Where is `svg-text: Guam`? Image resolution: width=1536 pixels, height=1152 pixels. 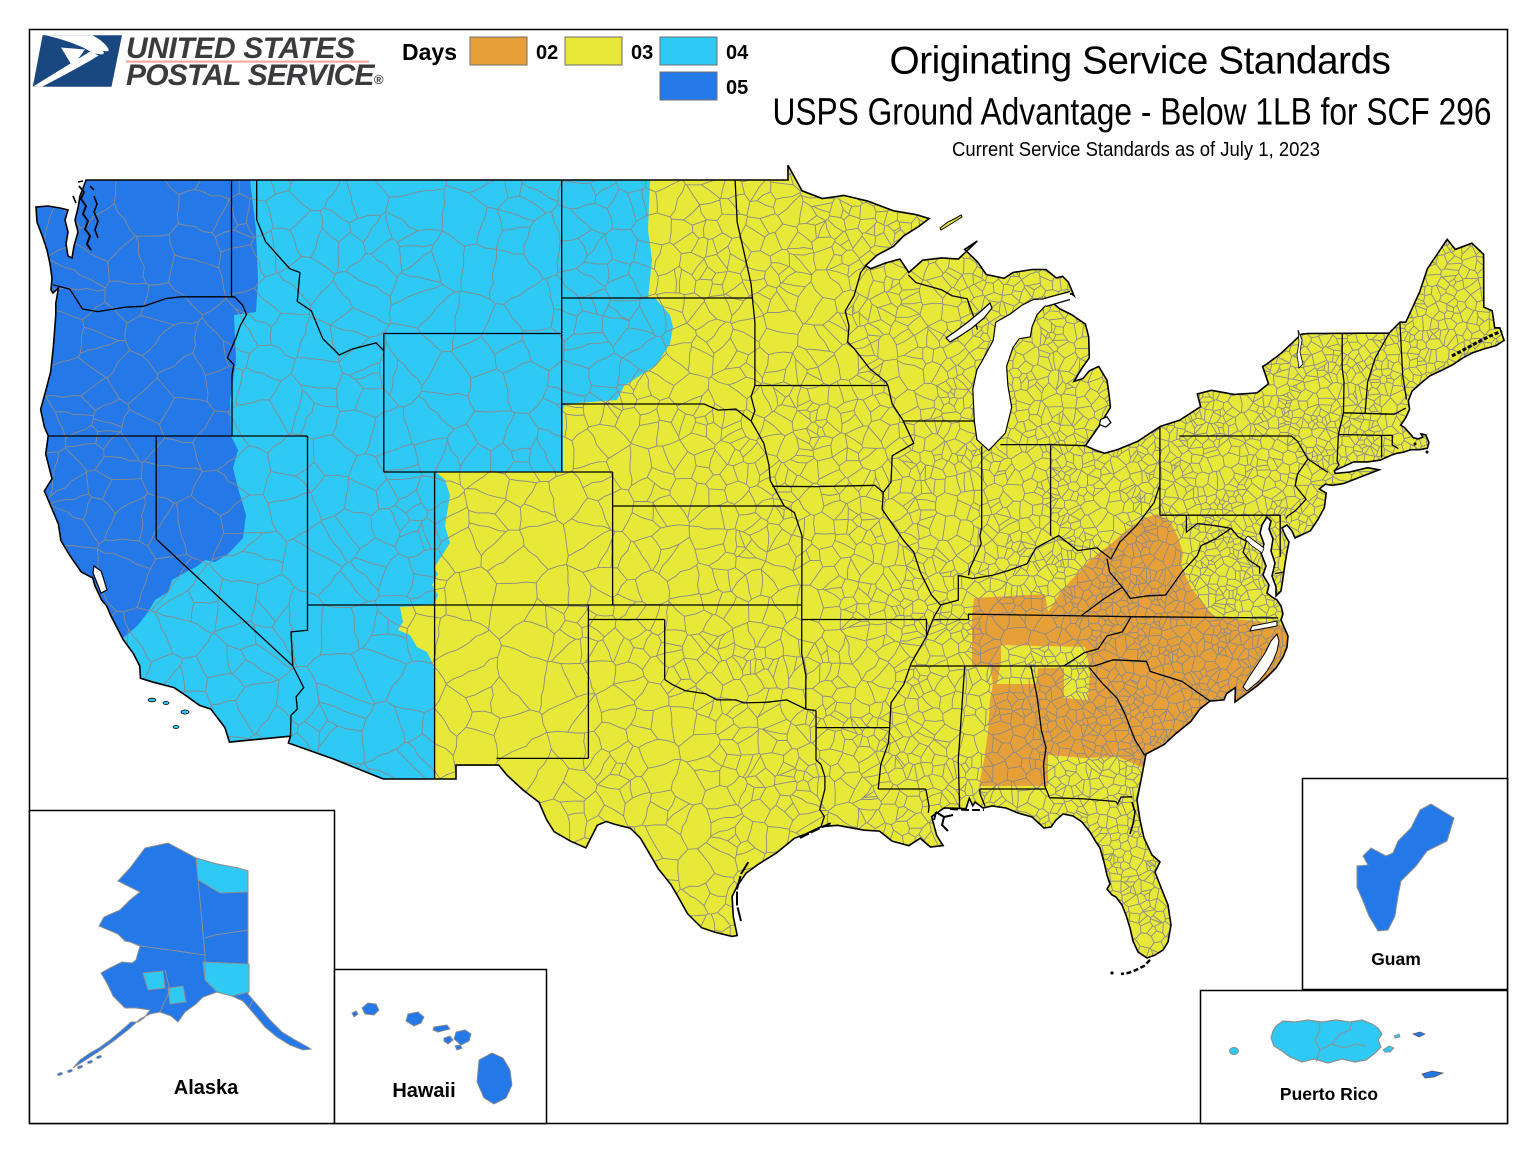
svg-text: Guam is located at coordinates (1396, 959).